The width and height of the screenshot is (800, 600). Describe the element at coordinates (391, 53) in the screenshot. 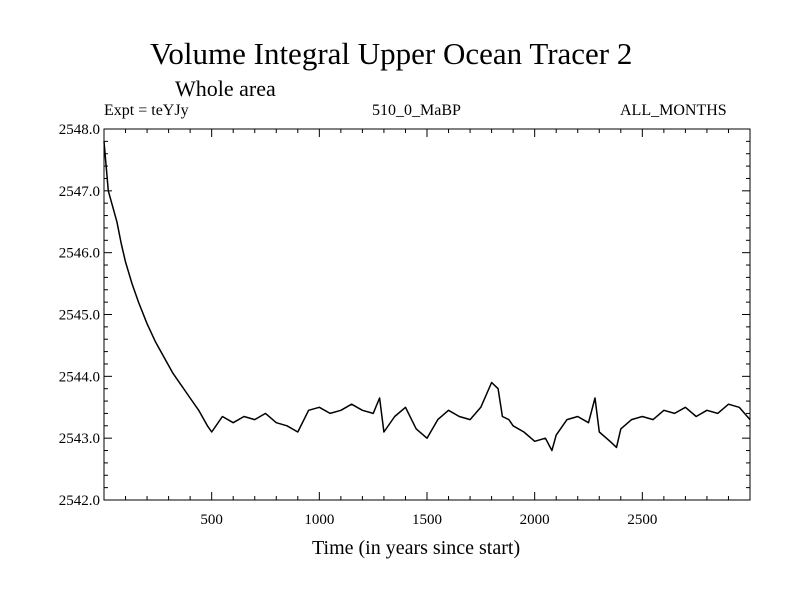

I see `chart-title: Volume Integral Upper Ocean Tracer 2` at that location.